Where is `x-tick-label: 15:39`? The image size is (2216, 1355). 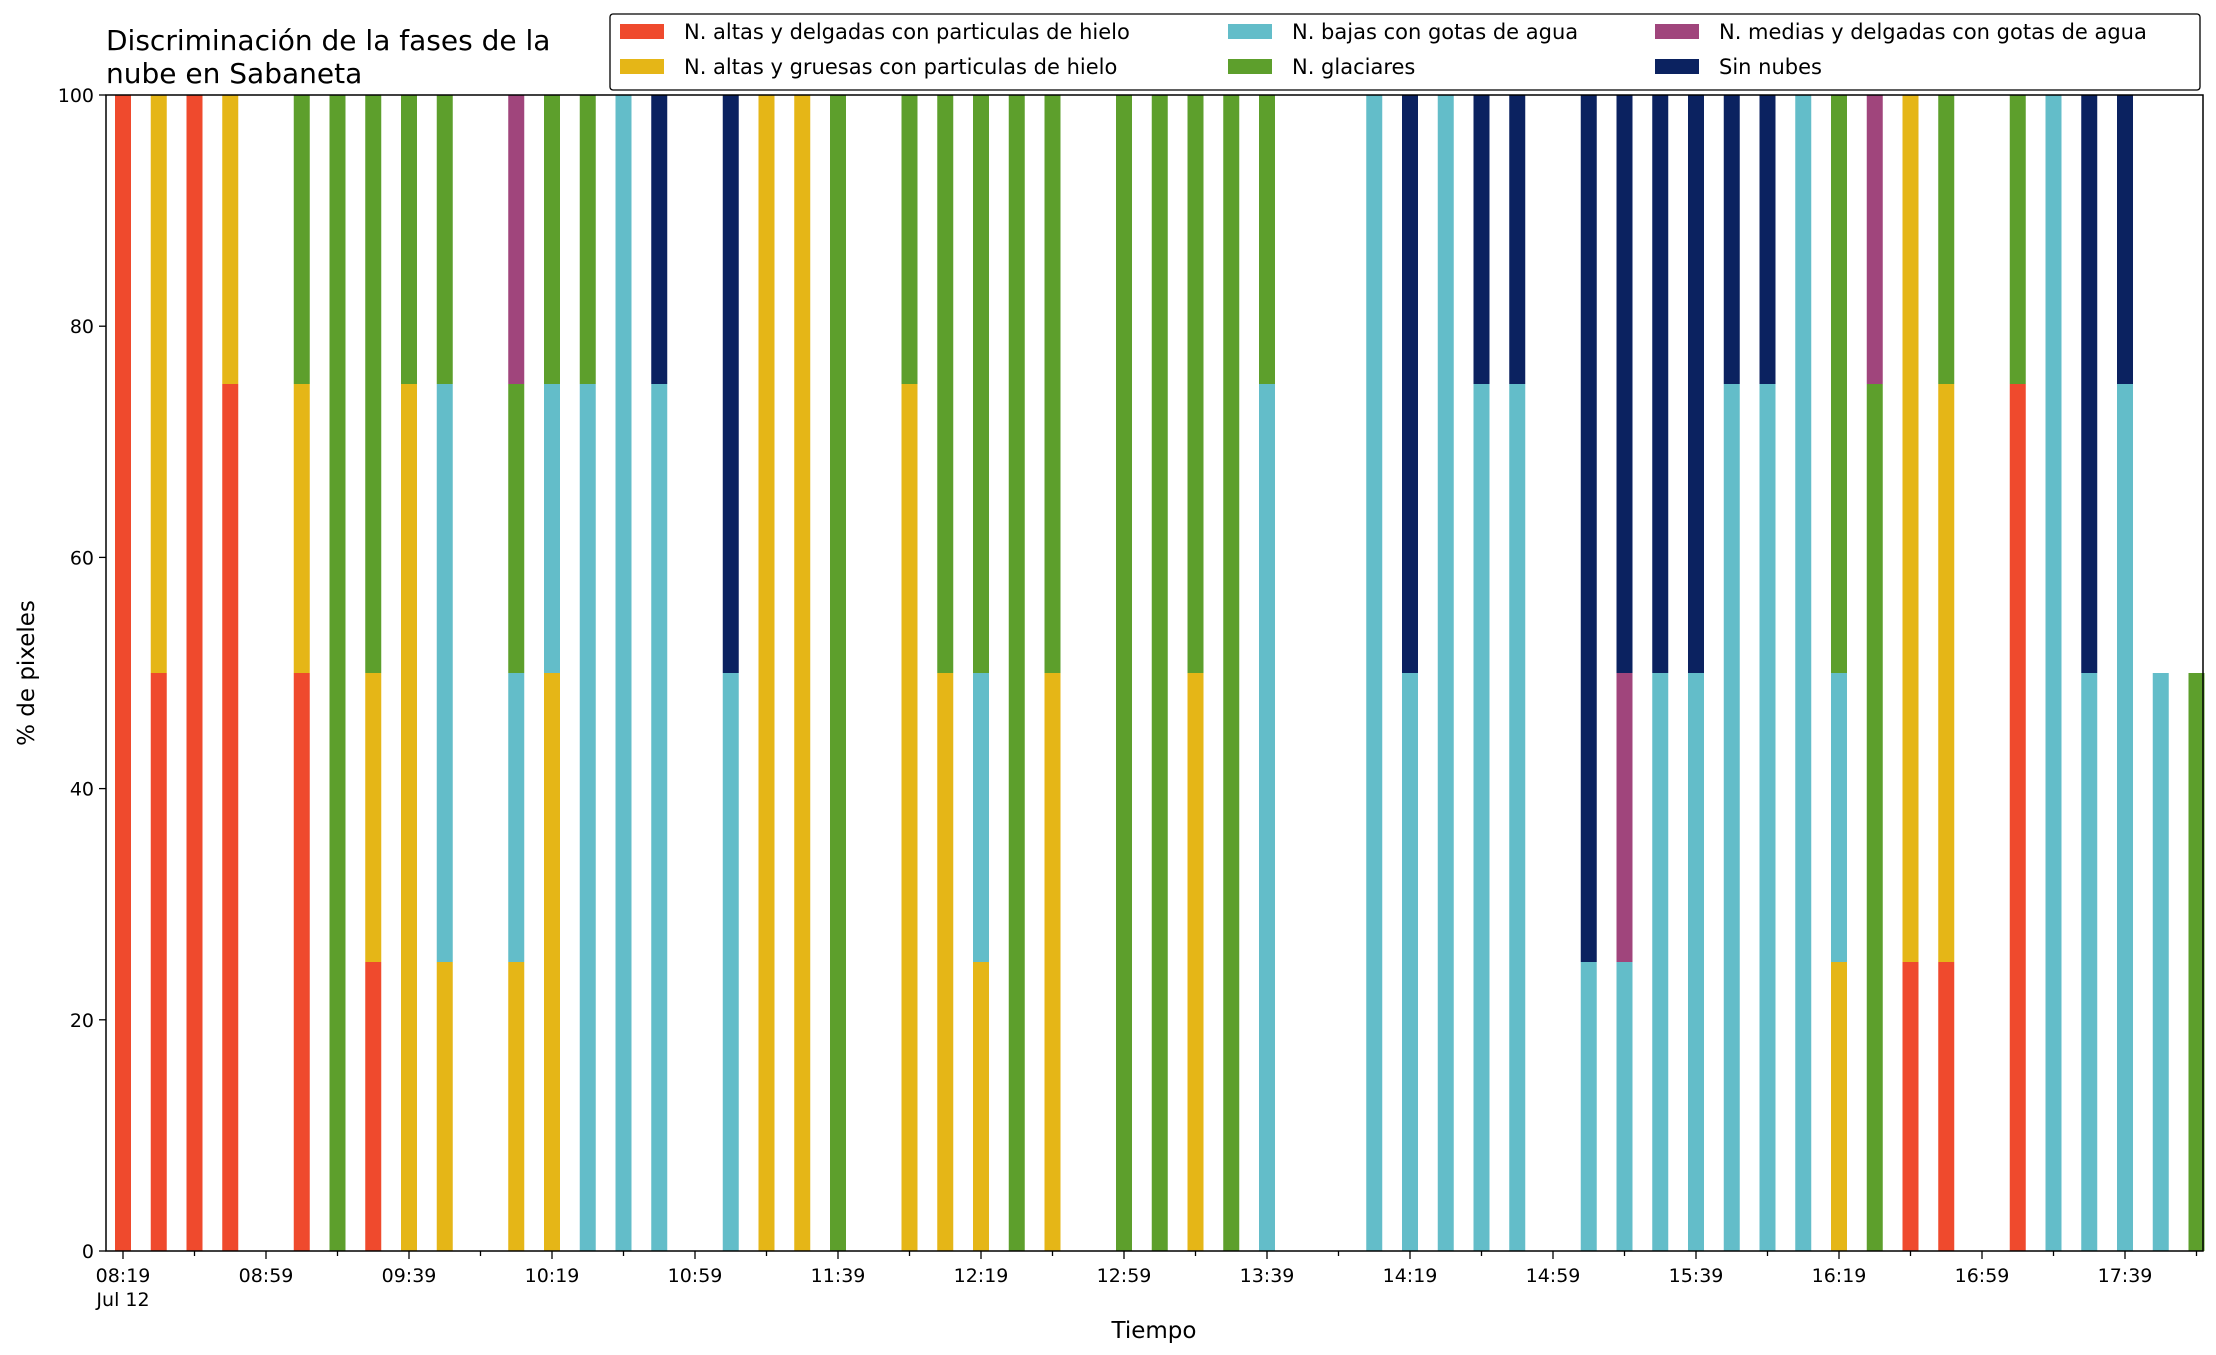
x-tick-label: 15:39 is located at coordinates (1696, 1276).